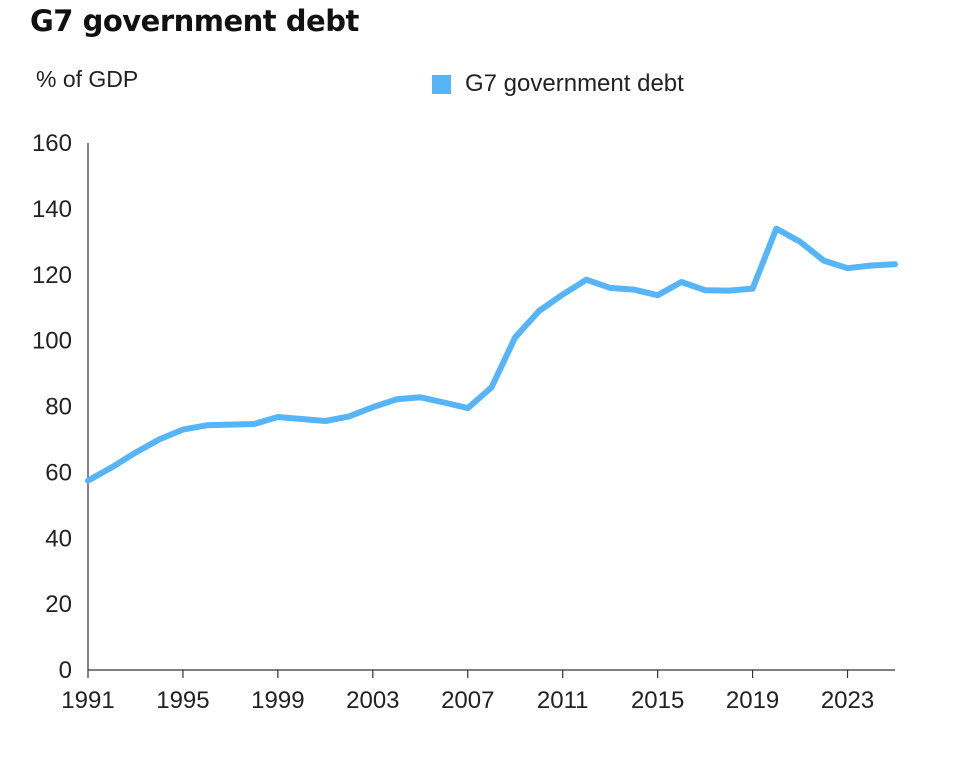 Image resolution: width=956 pixels, height=764 pixels. What do you see at coordinates (58, 604) in the screenshot?
I see `y-tick-label: 20` at bounding box center [58, 604].